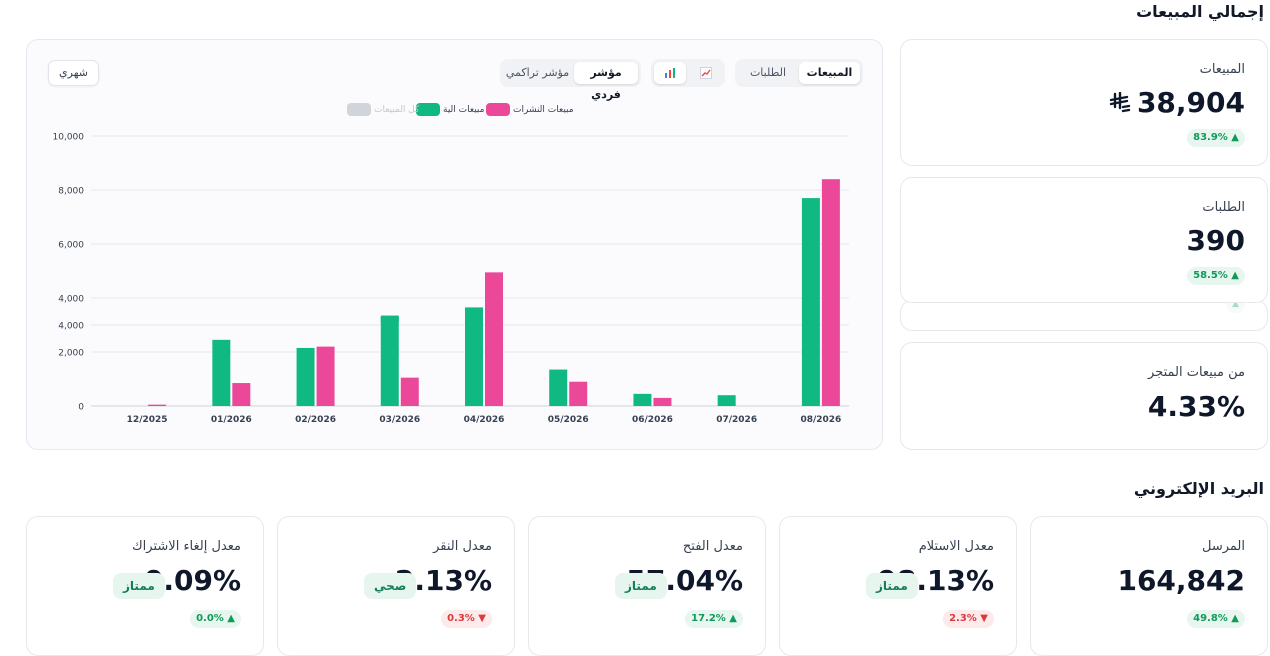 The image size is (1270, 656). Describe the element at coordinates (606, 81) in the screenshot. I see `tab-single-index: مؤشر فردي` at that location.